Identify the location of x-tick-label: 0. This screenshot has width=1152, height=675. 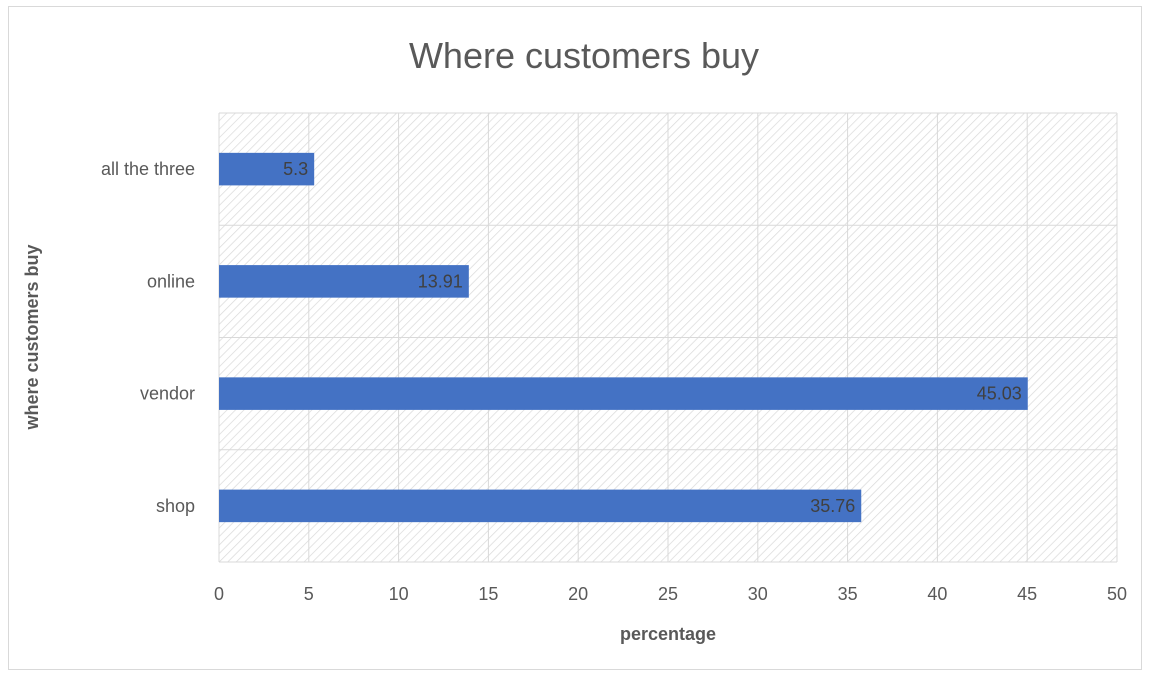
(219, 594).